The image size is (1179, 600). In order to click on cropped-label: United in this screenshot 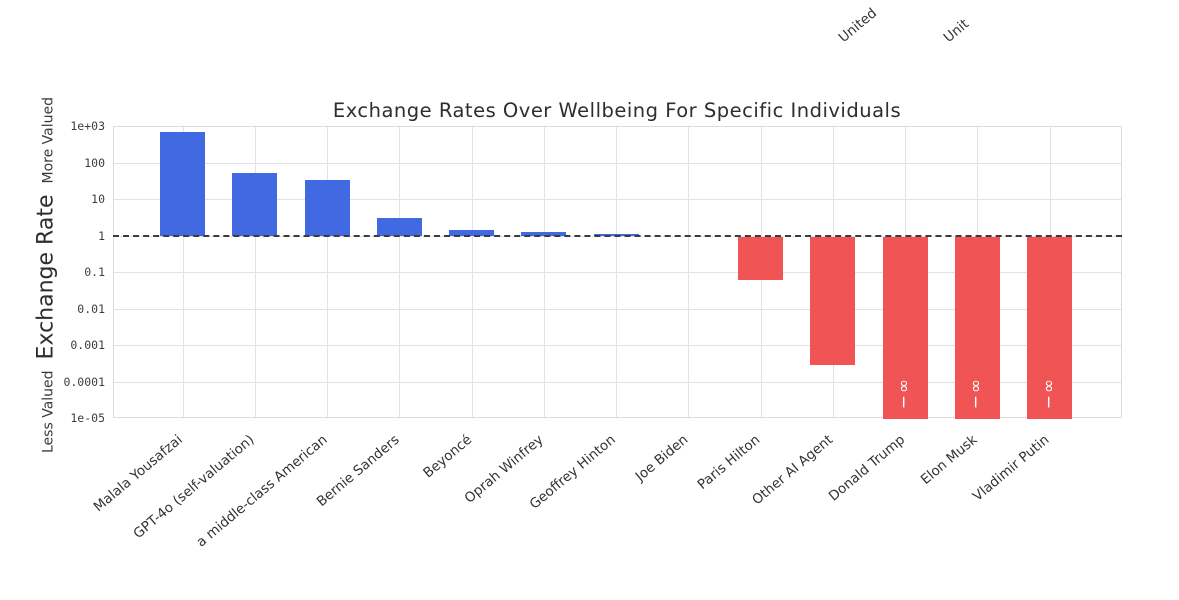, I will do `click(857, 25)`.